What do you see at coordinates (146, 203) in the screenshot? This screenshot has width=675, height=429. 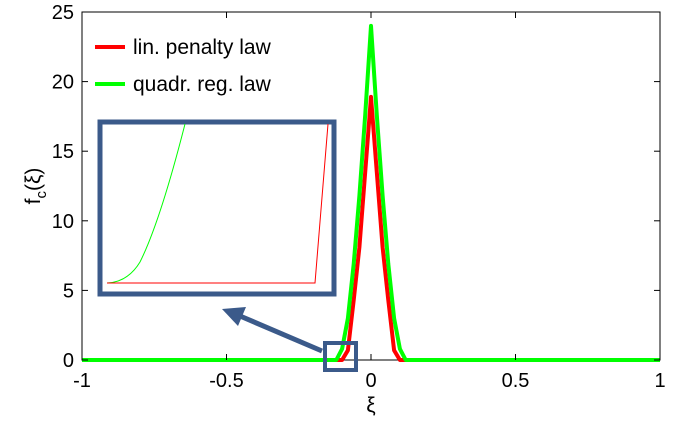 I see `inset-curve-quadr` at bounding box center [146, 203].